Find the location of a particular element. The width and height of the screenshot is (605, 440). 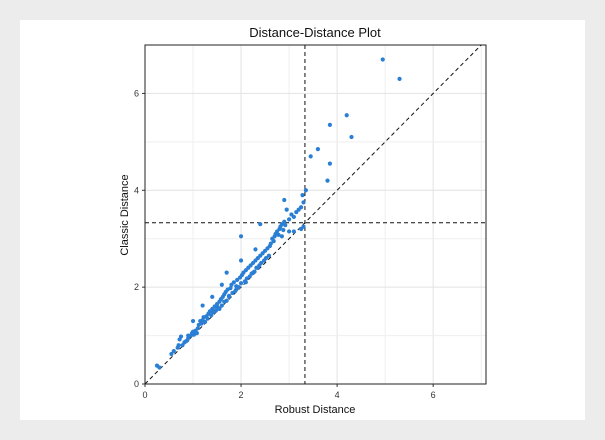

y-tick-label: 6 is located at coordinates (136, 93).